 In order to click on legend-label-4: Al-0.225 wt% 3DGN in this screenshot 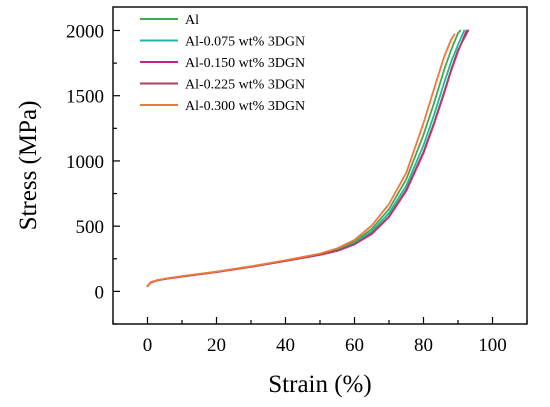, I will do `click(245, 85)`.